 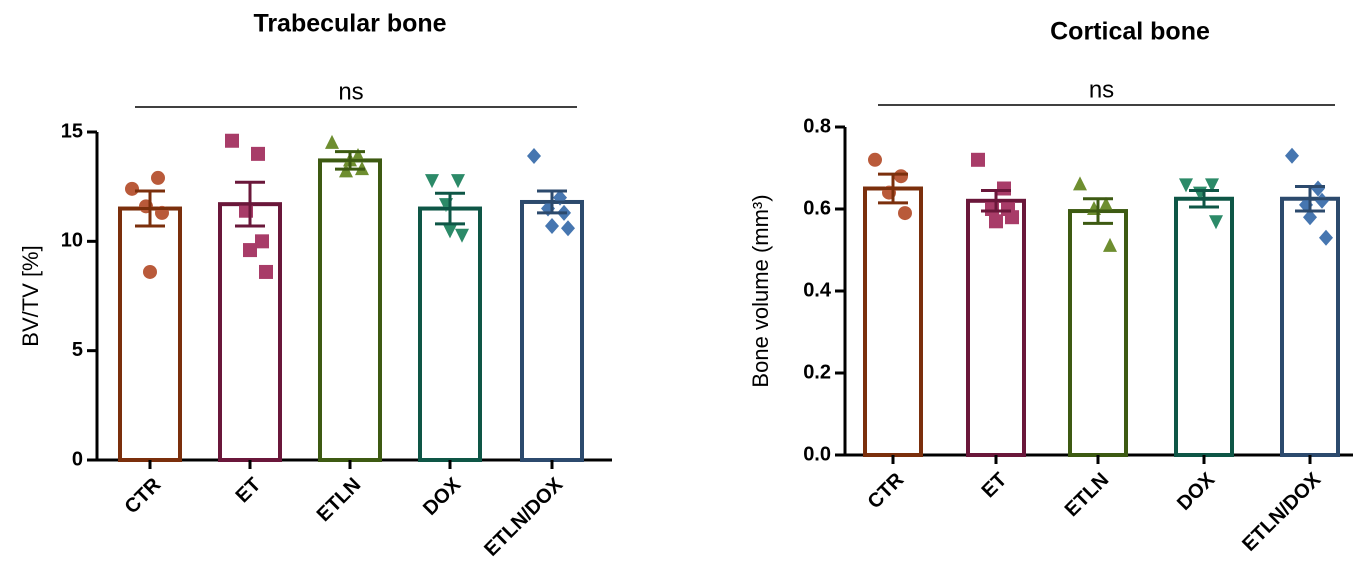 What do you see at coordinates (349, 24) in the screenshot?
I see `chart-title: Trabecular bone` at bounding box center [349, 24].